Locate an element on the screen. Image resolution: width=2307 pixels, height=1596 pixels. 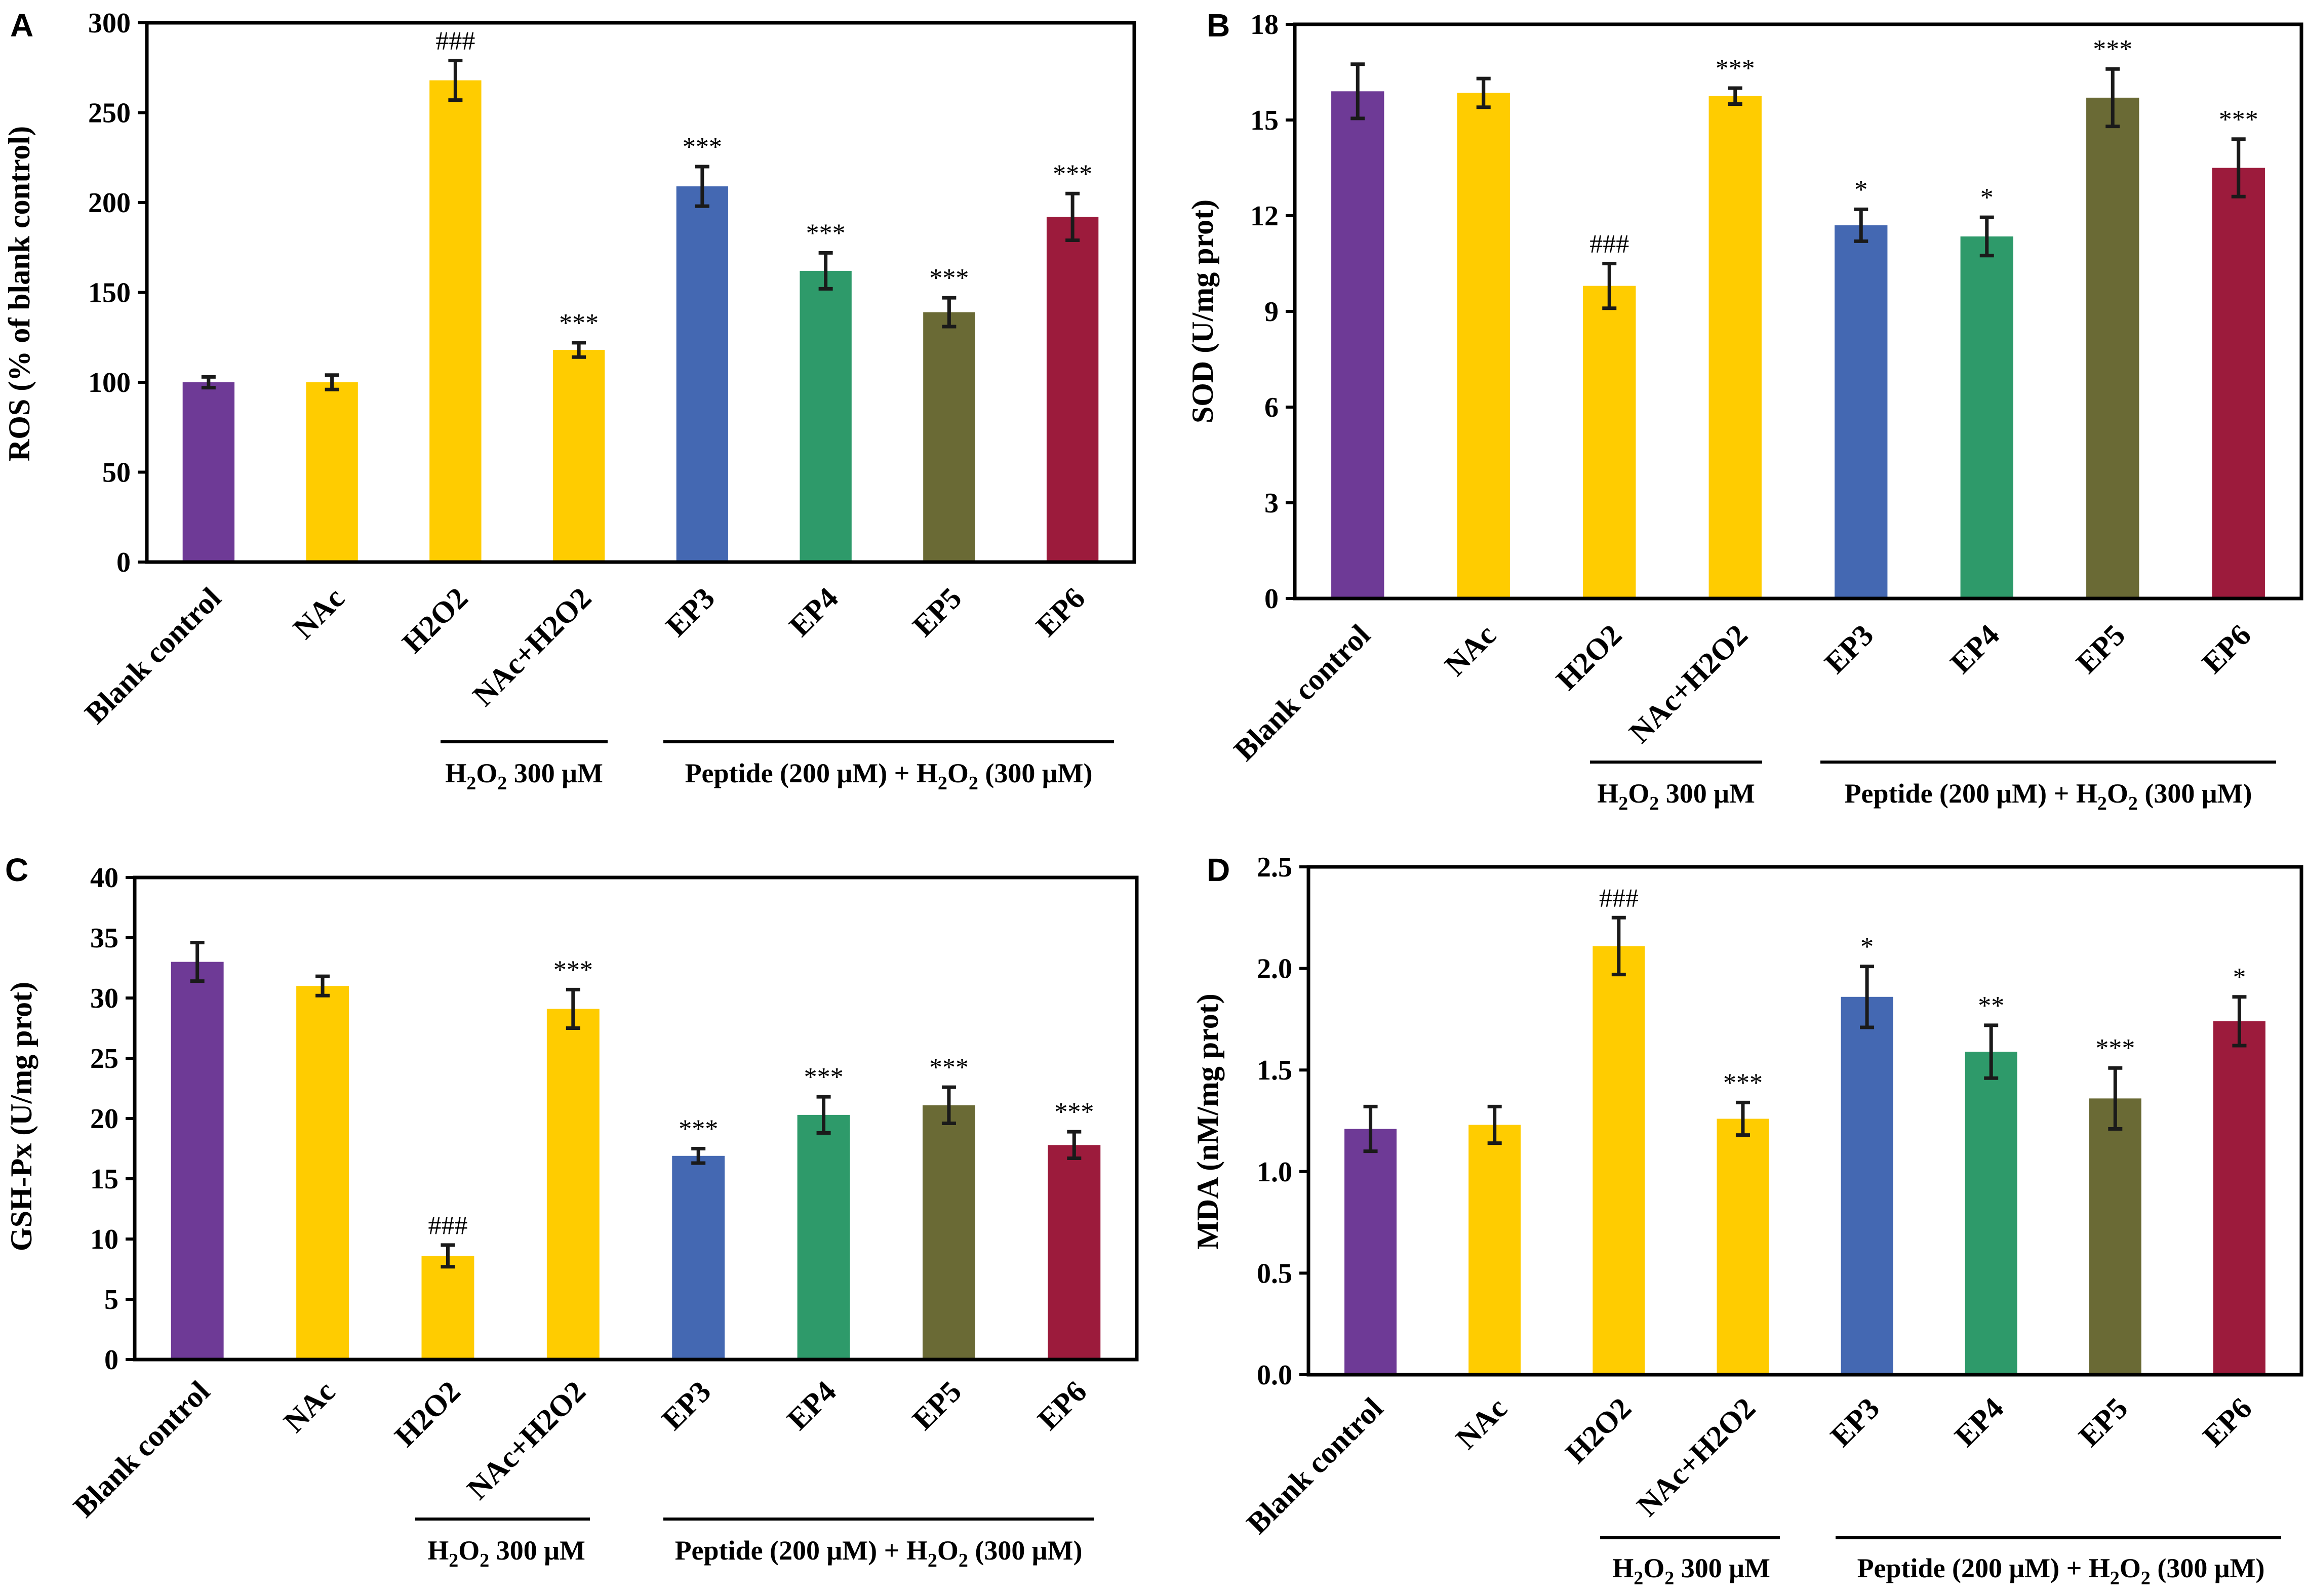
panel-letter: B is located at coordinates (1218, 26).